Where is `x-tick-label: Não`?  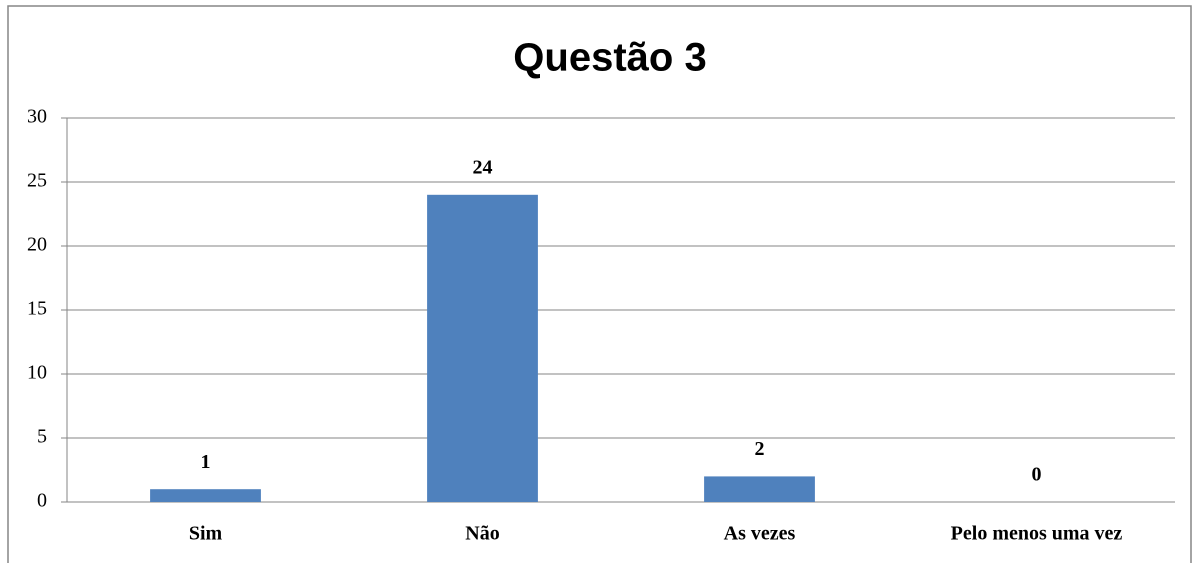
x-tick-label: Não is located at coordinates (482, 534).